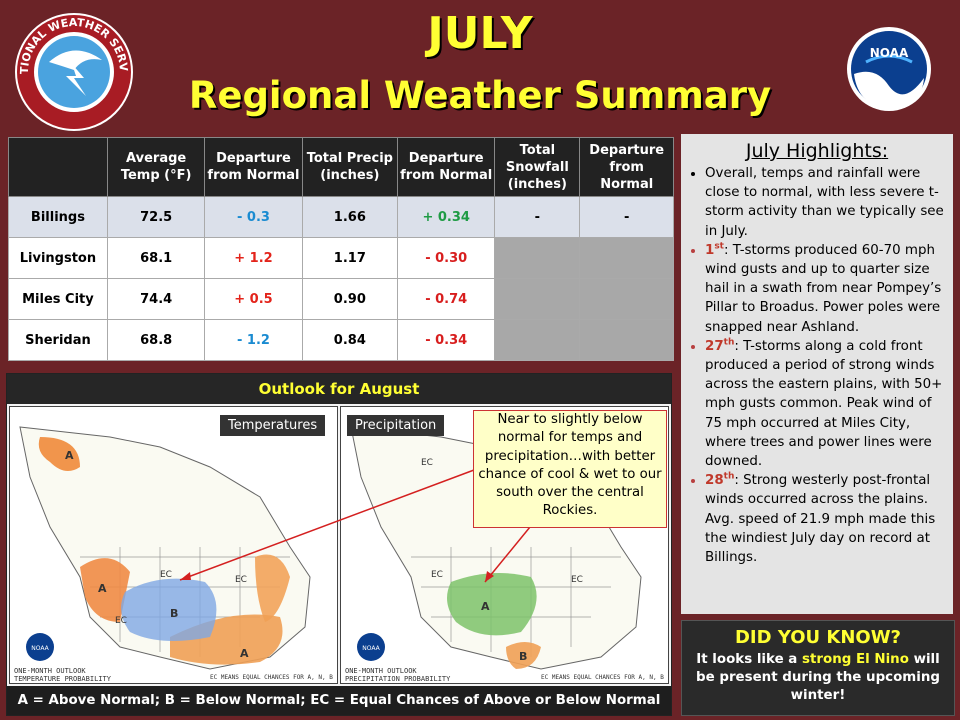  What do you see at coordinates (253, 258) in the screenshot?
I see `temp-departure-cell: + 1.2` at bounding box center [253, 258].